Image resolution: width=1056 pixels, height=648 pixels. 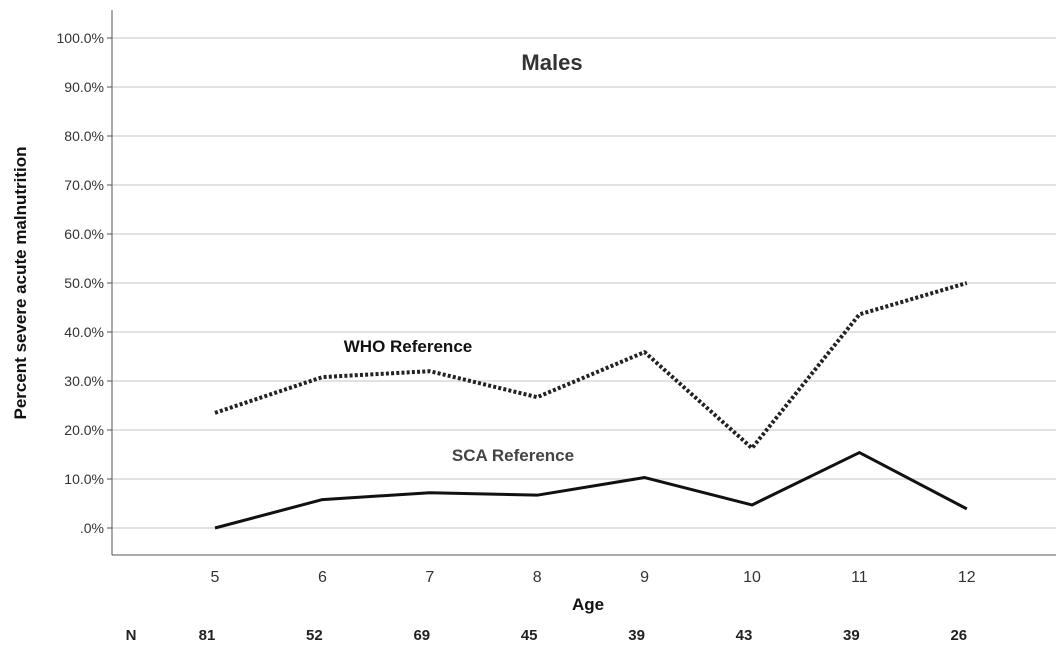 What do you see at coordinates (84, 87) in the screenshot?
I see `y-tick-label: 90.0%` at bounding box center [84, 87].